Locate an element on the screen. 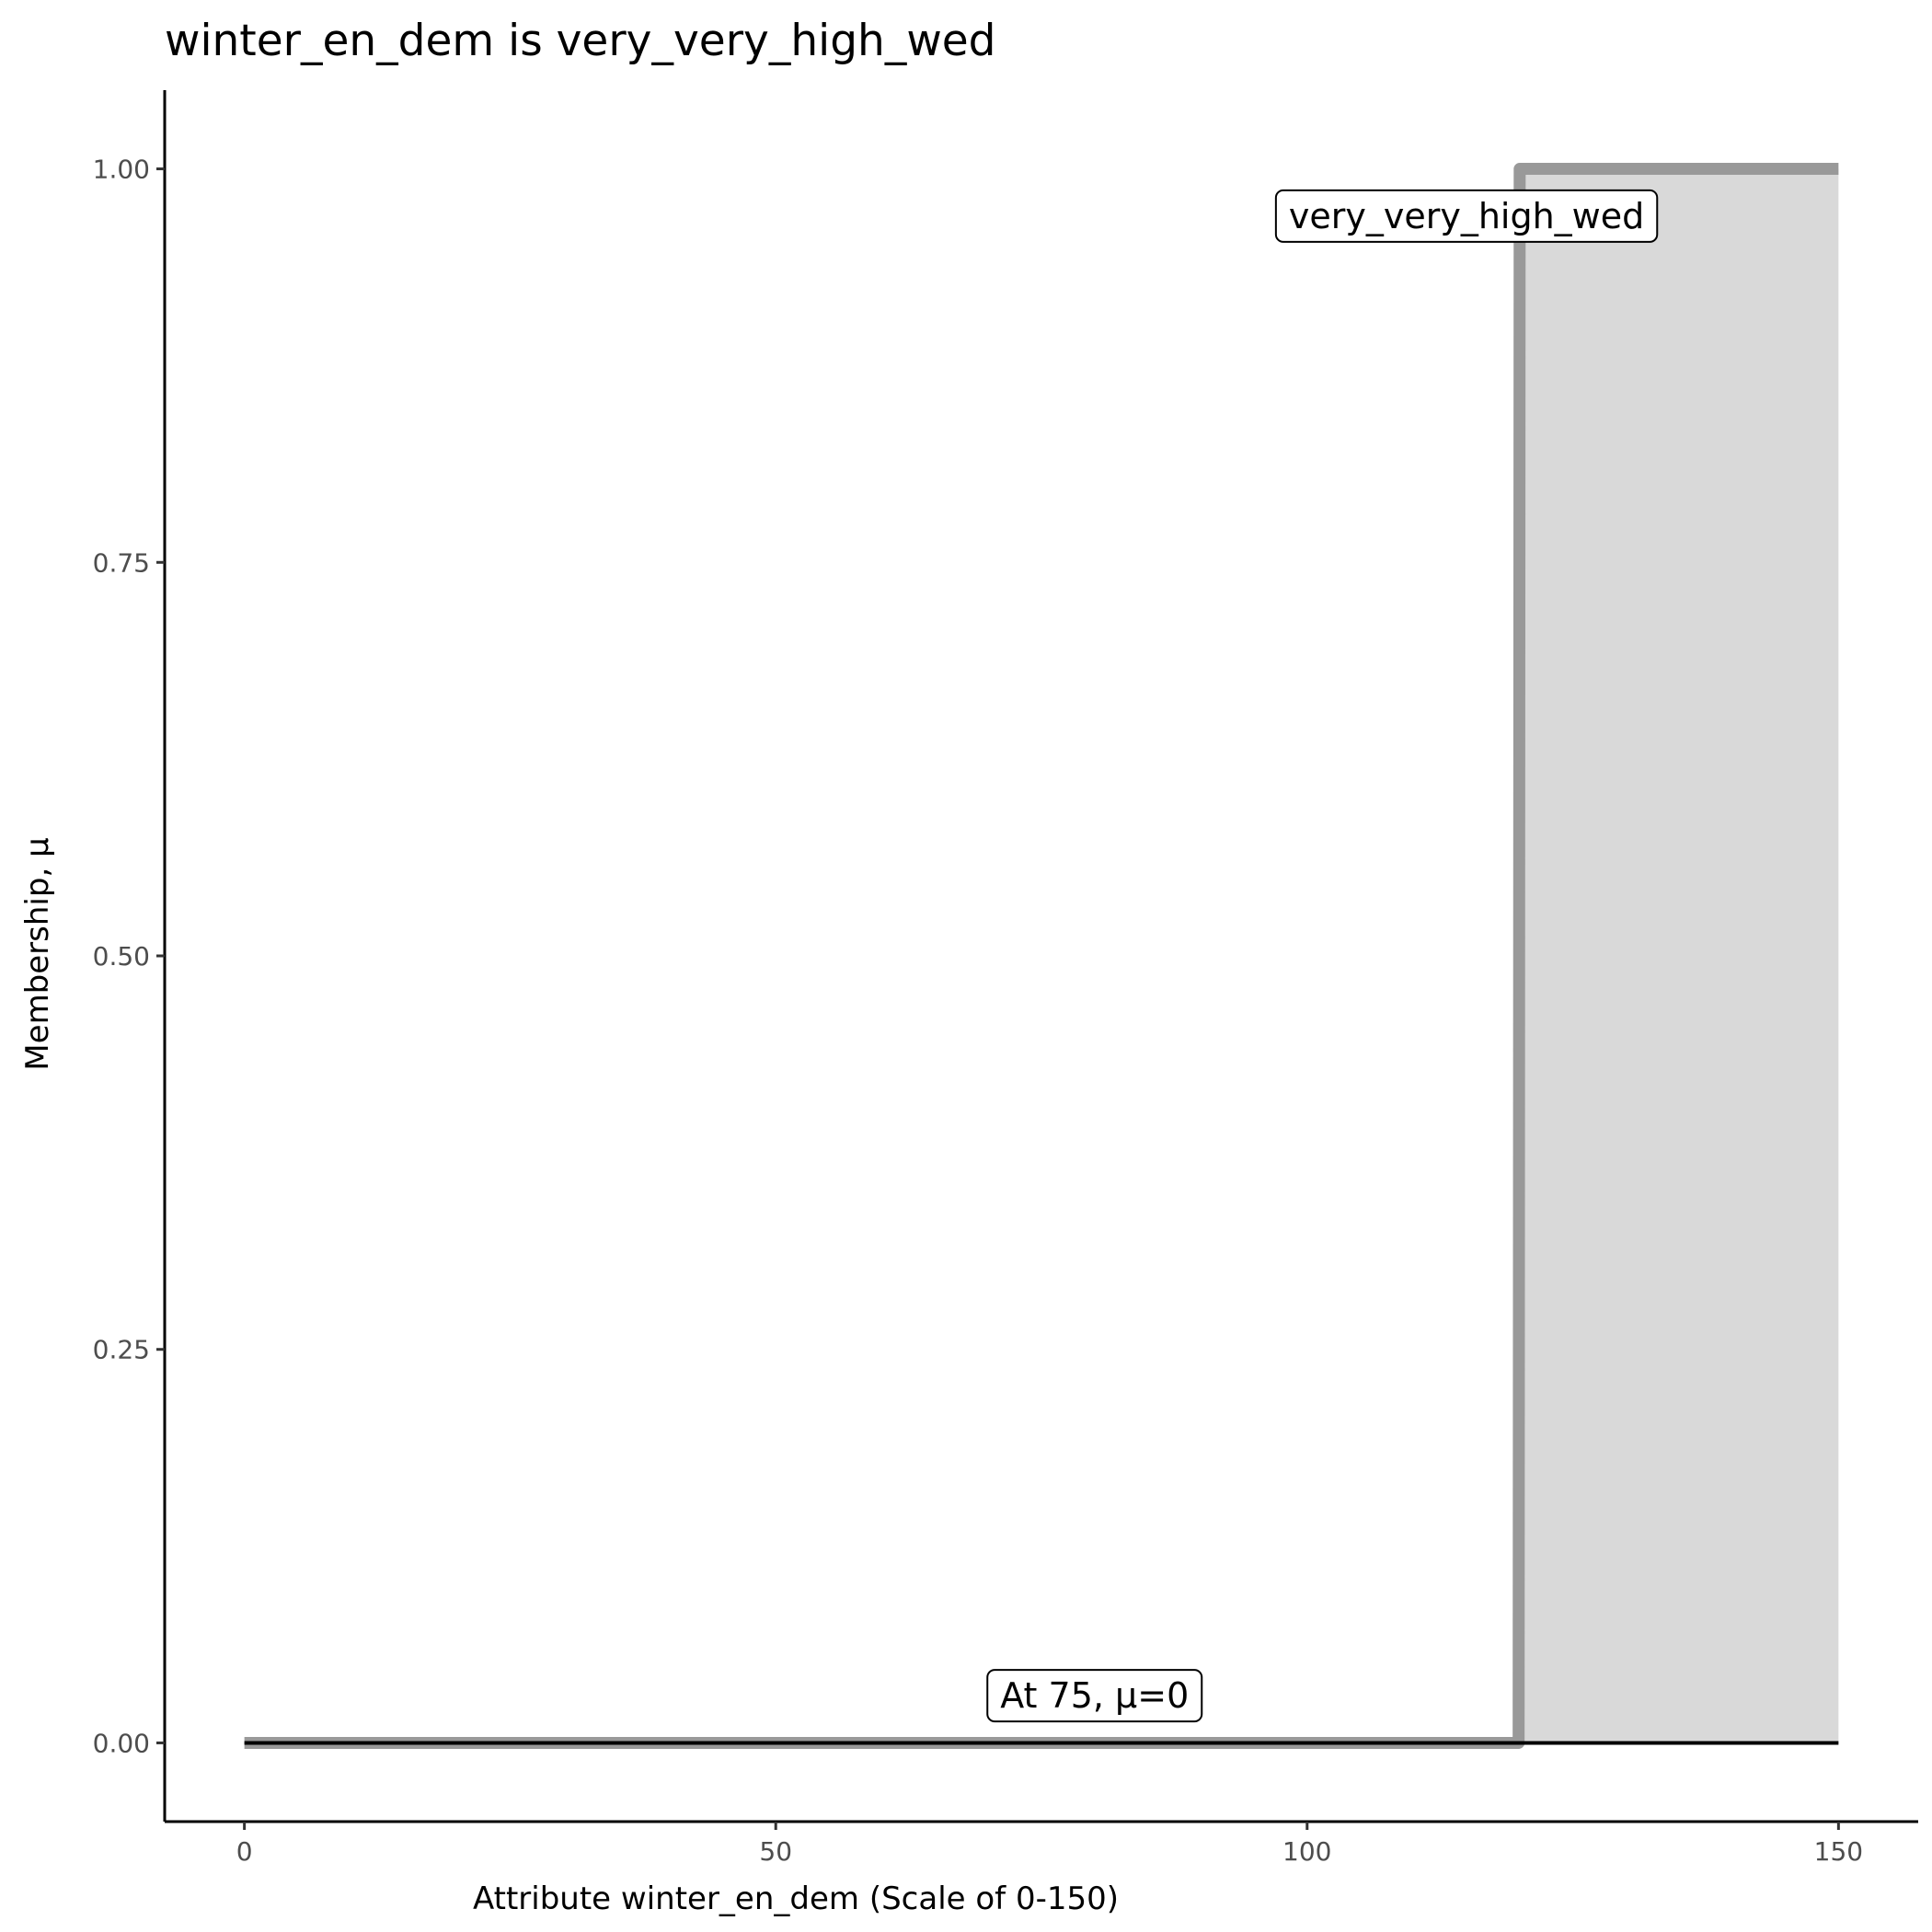  annotation-text: very_very_high_wed is located at coordinates (1466, 216).